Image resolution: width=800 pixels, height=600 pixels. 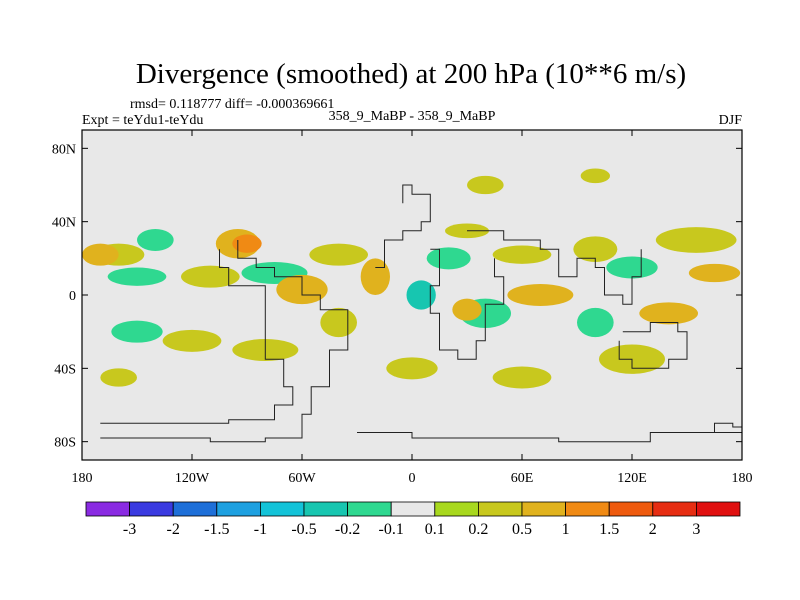 What do you see at coordinates (302, 478) in the screenshot?
I see `x-tick-label: 60W` at bounding box center [302, 478].